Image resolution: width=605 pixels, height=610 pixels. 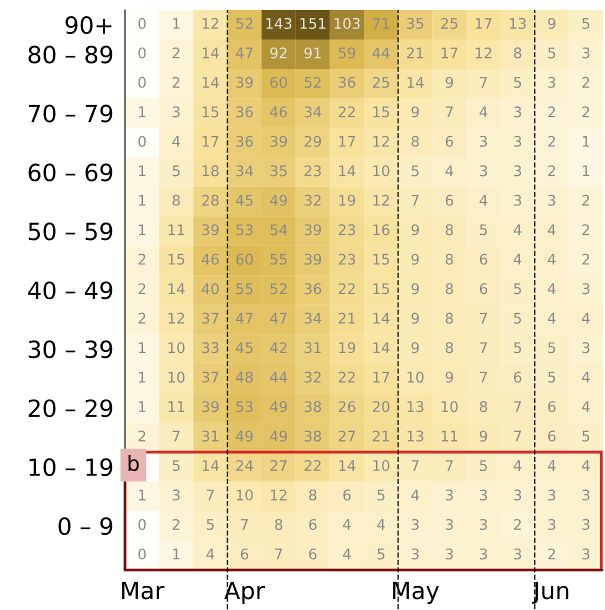 What do you see at coordinates (313, 288) in the screenshot?
I see `data-label: 36` at bounding box center [313, 288].